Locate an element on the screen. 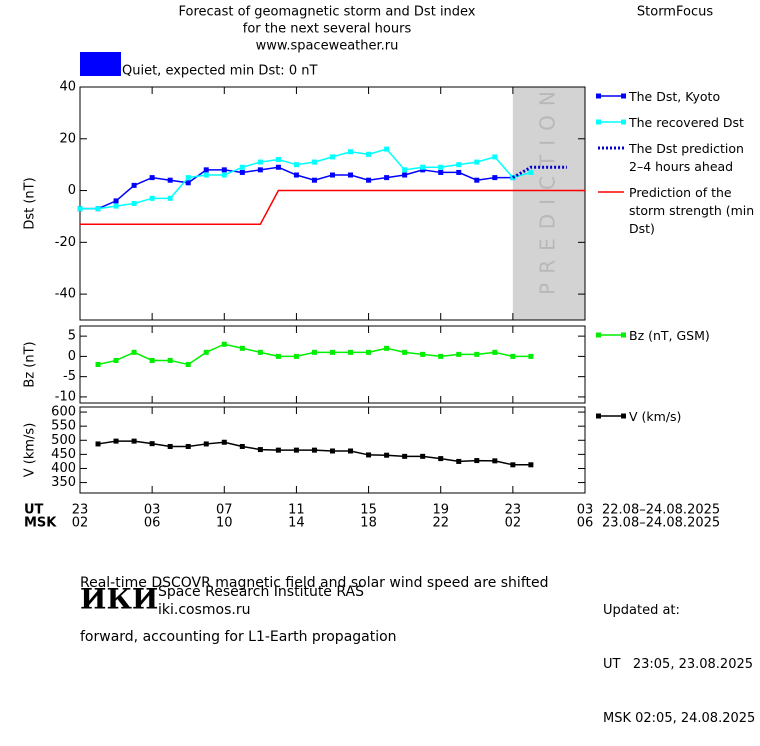 Image resolution: width=760 pixels, height=746 pixels. updated-line: UT 23:05, 23.08.2025 is located at coordinates (678, 664).